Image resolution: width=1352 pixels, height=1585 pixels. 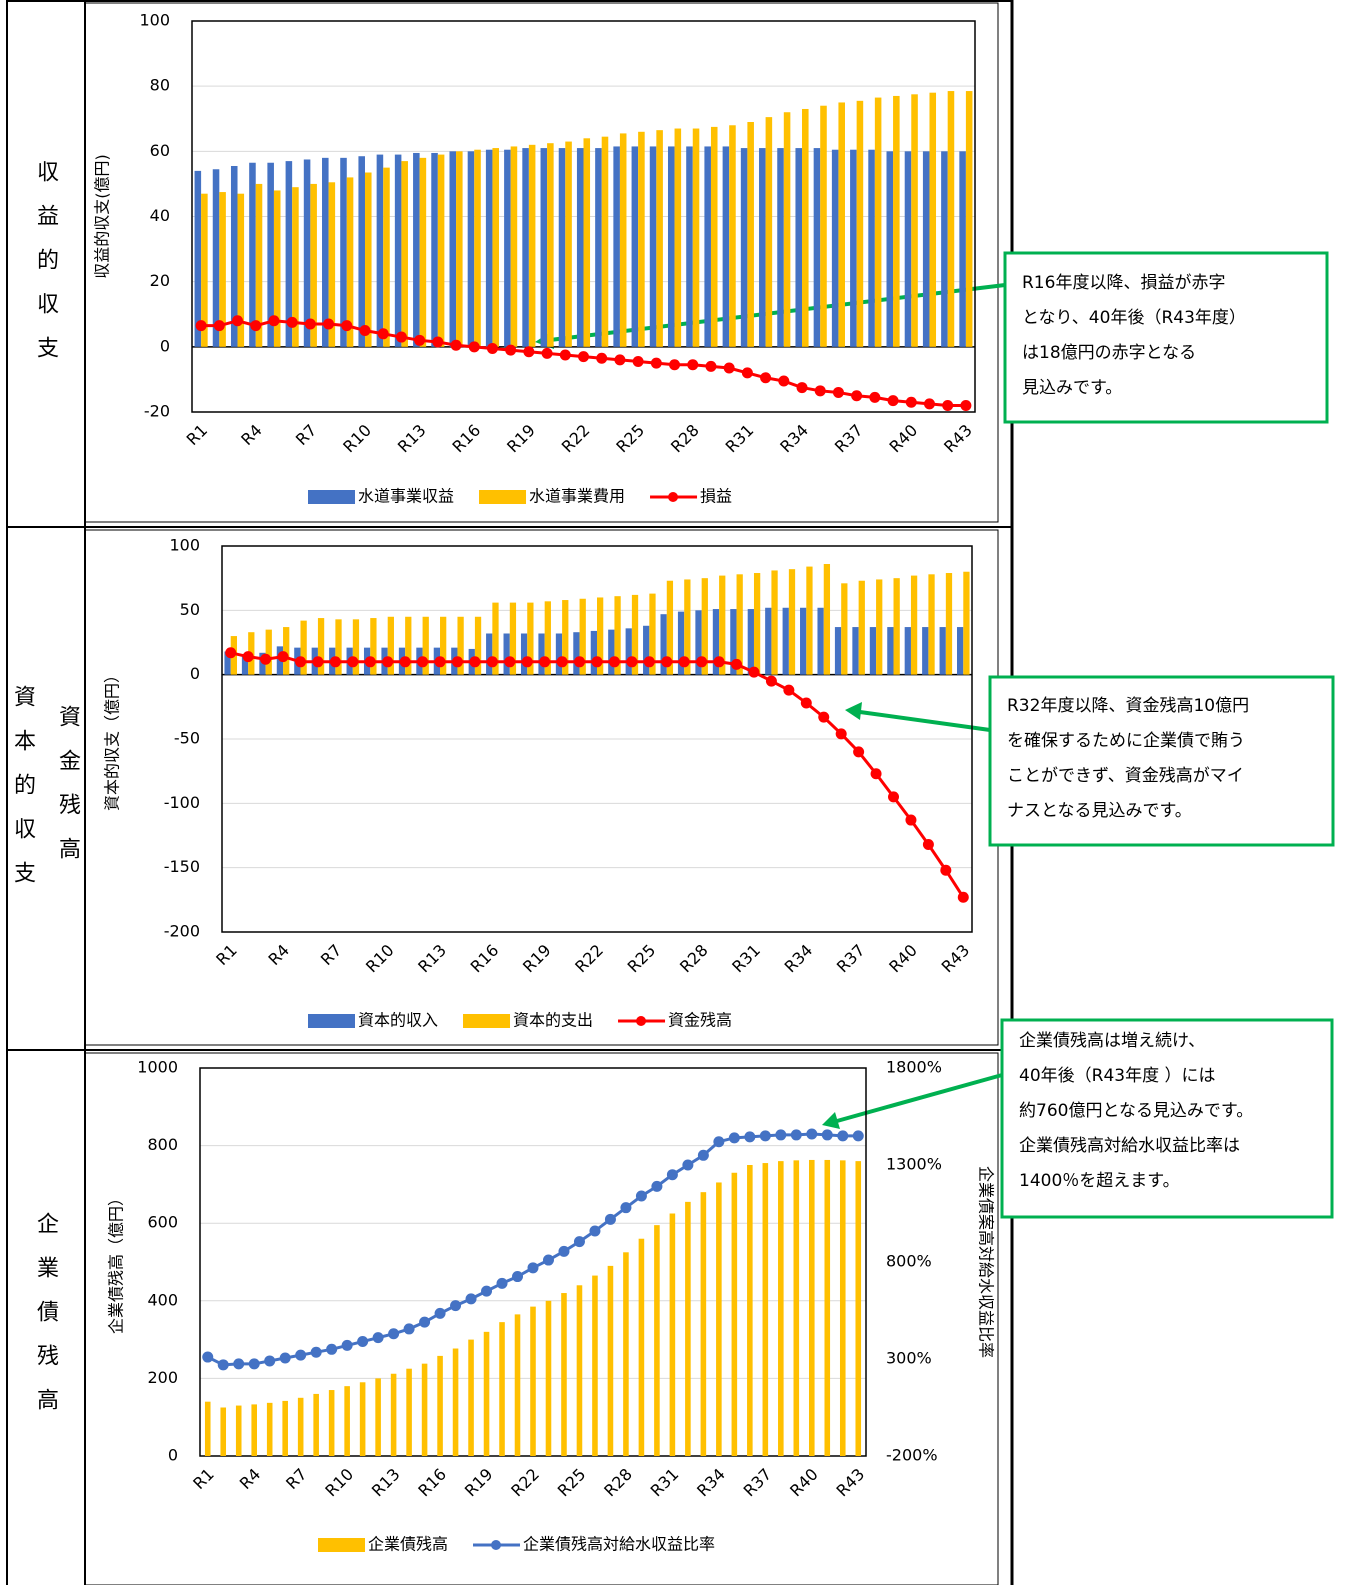 What do you see at coordinates (197, 435) in the screenshot?
I see `x-tick-label: R1` at bounding box center [197, 435].